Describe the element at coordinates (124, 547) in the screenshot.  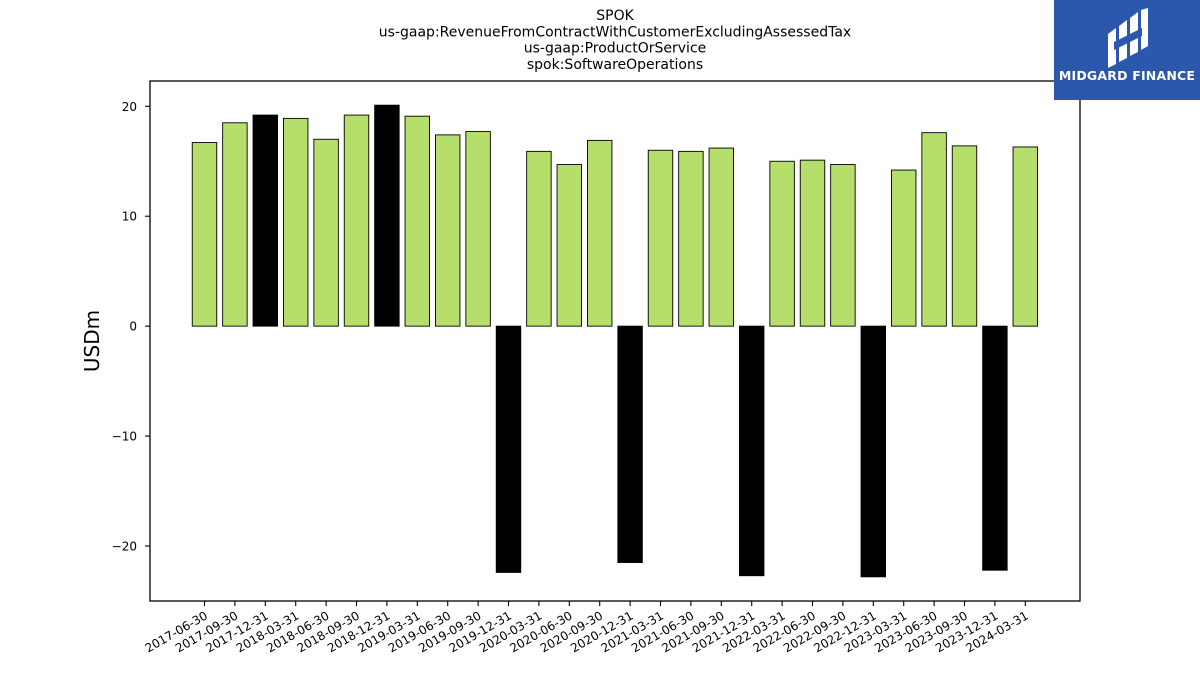
I see `y-tick-label: −20` at that location.